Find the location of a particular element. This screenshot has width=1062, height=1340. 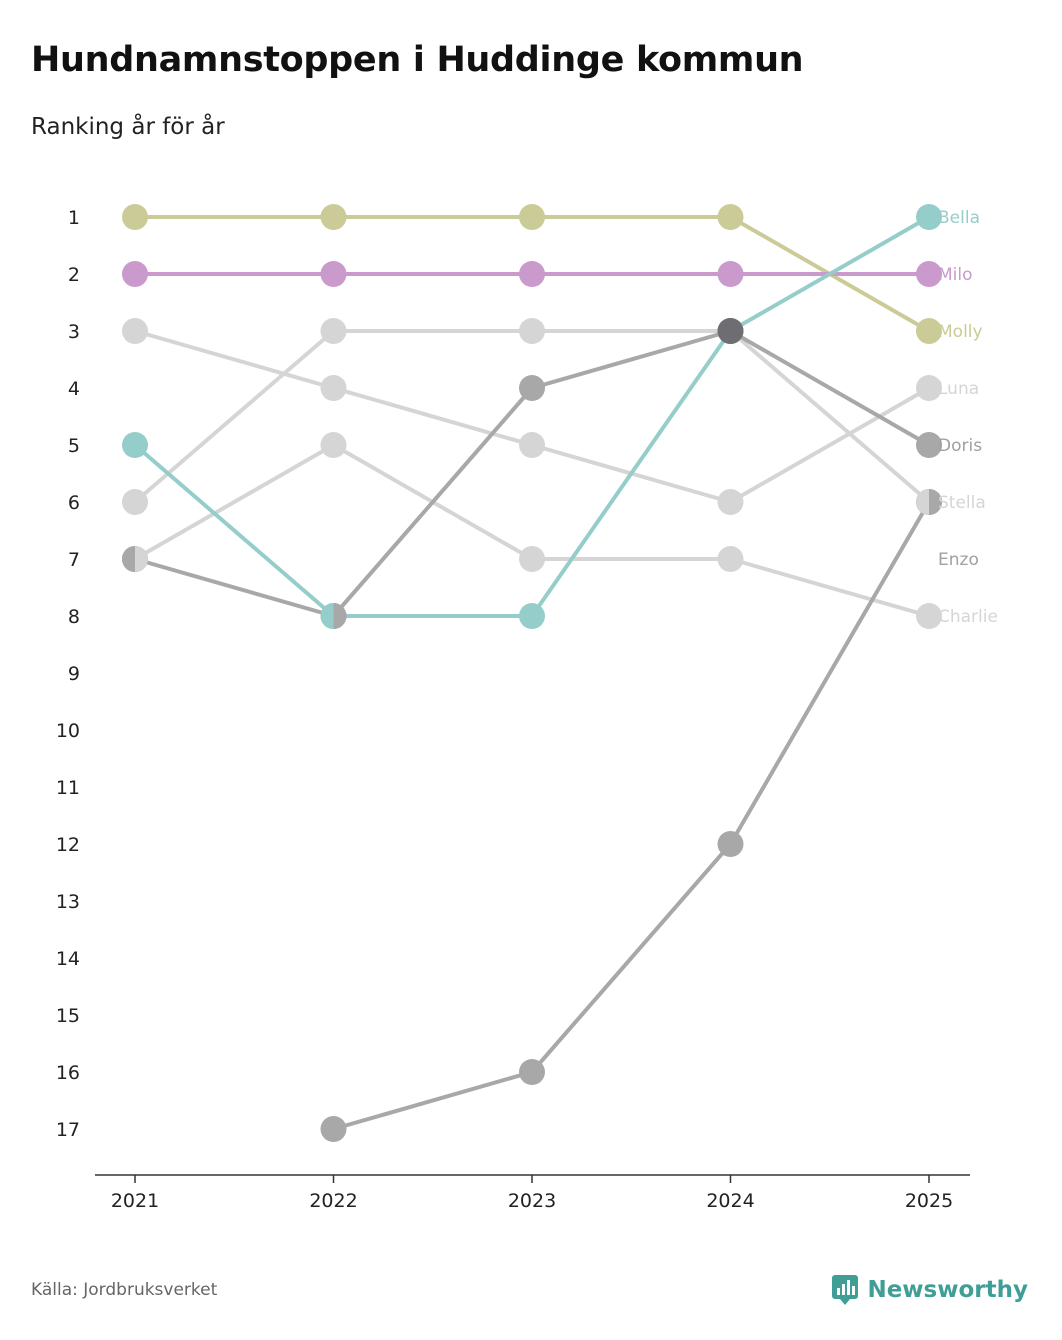

end-label-bella: Bella is located at coordinates (959, 218).